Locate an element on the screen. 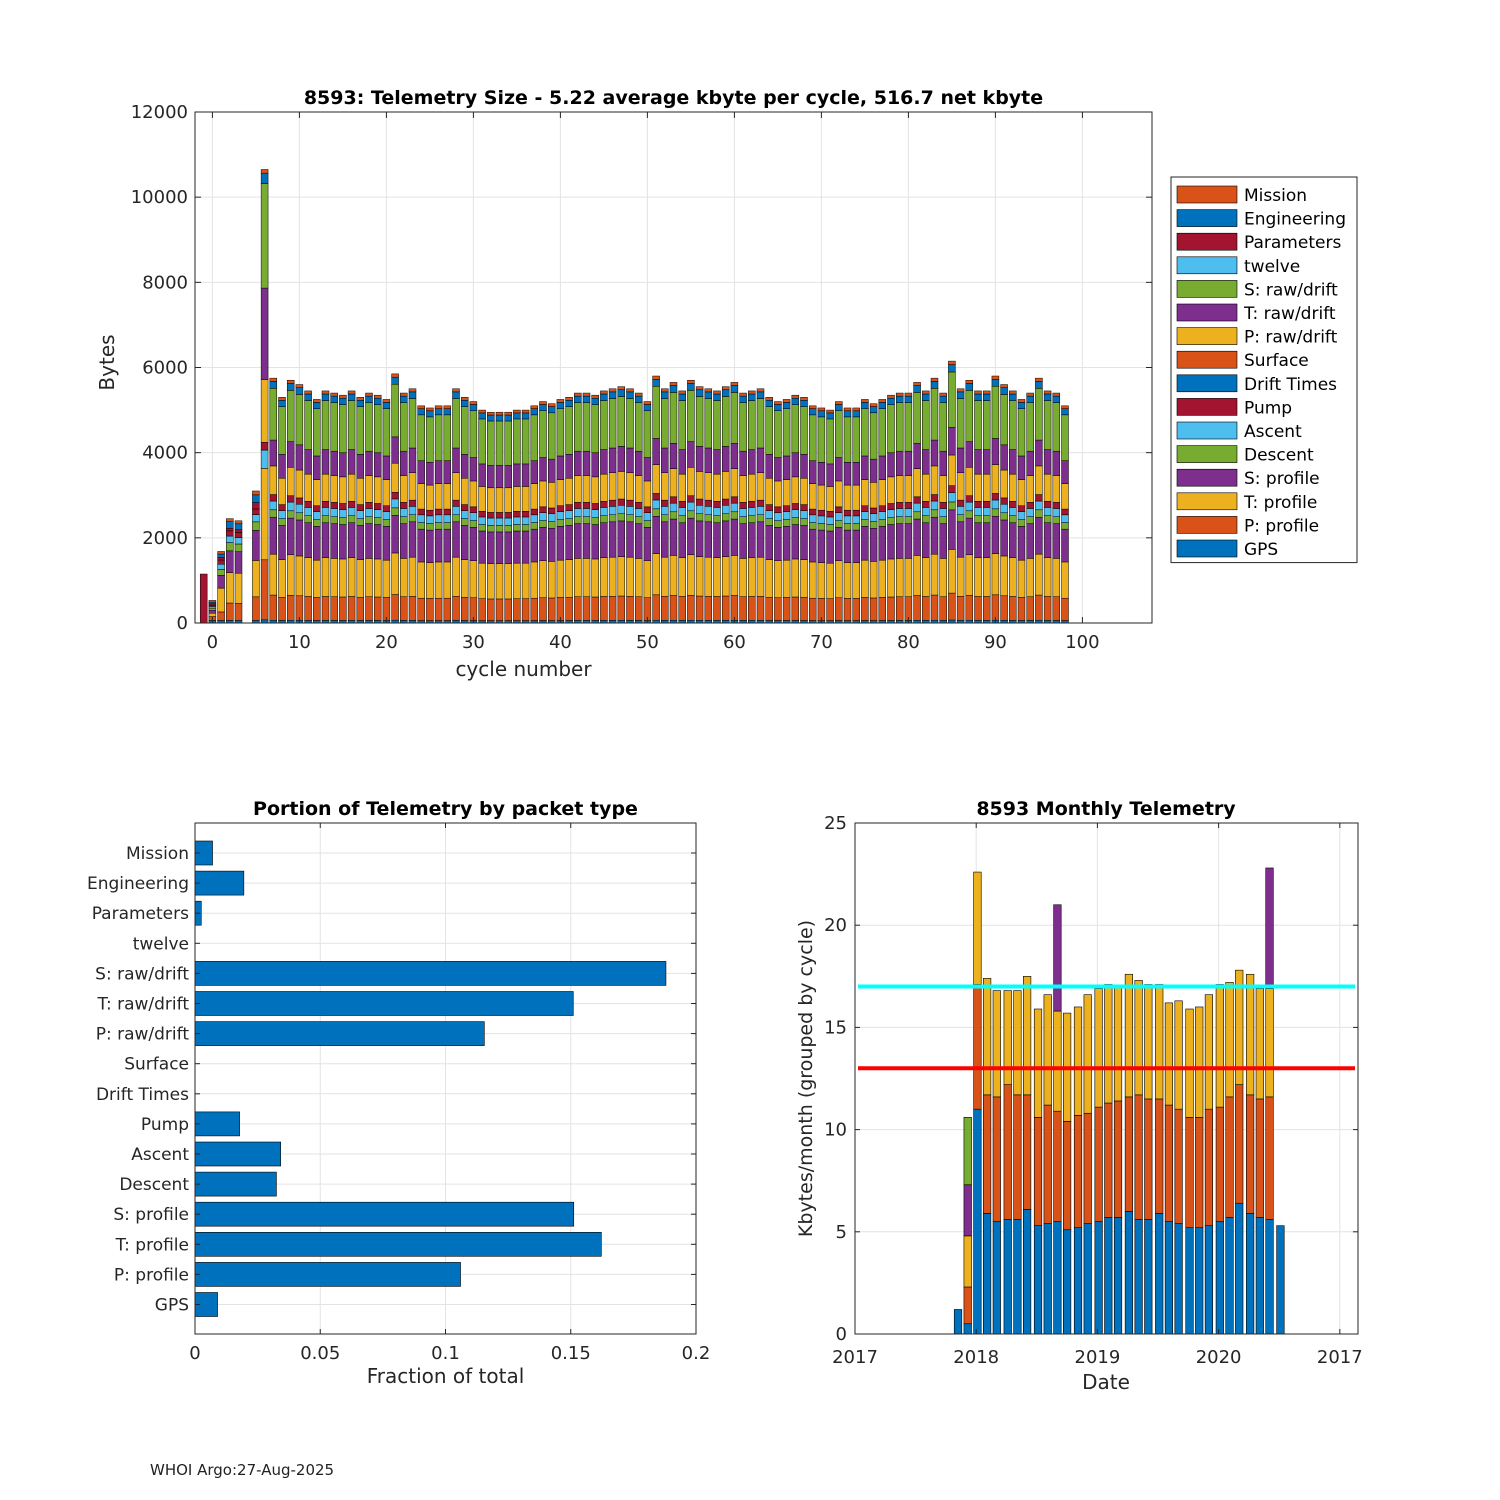 This screenshot has height=1500, width=1500. x-tick-label: 2017 is located at coordinates (855, 1357).